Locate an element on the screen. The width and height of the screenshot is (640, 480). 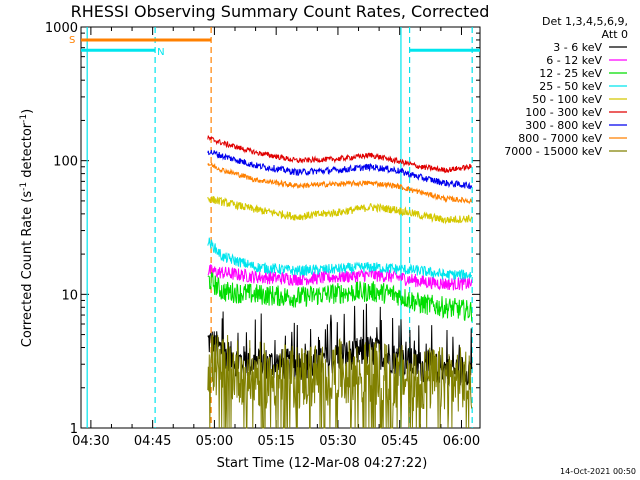
x-tick-label: 05:15 is located at coordinates (275, 441).